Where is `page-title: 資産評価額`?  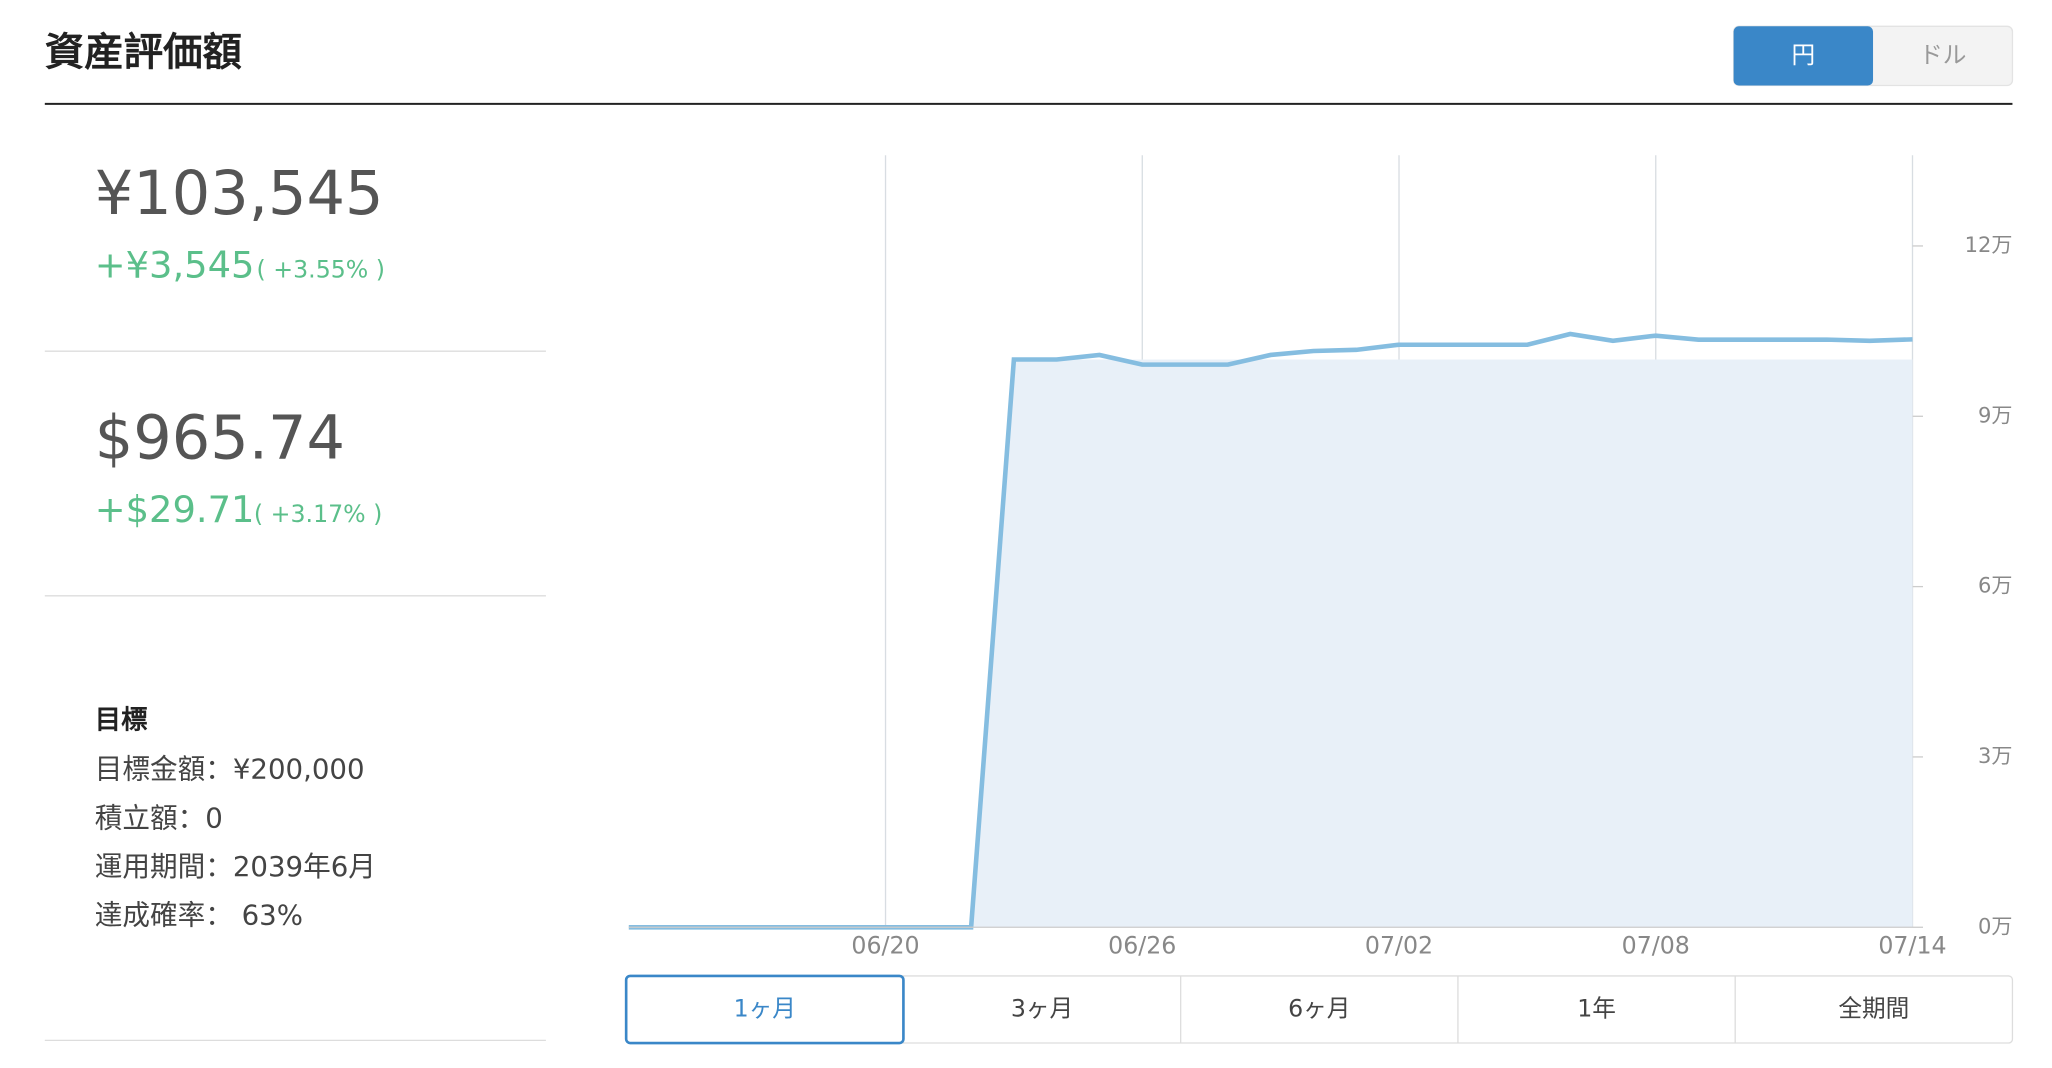 page-title: 資産評価額 is located at coordinates (143, 53).